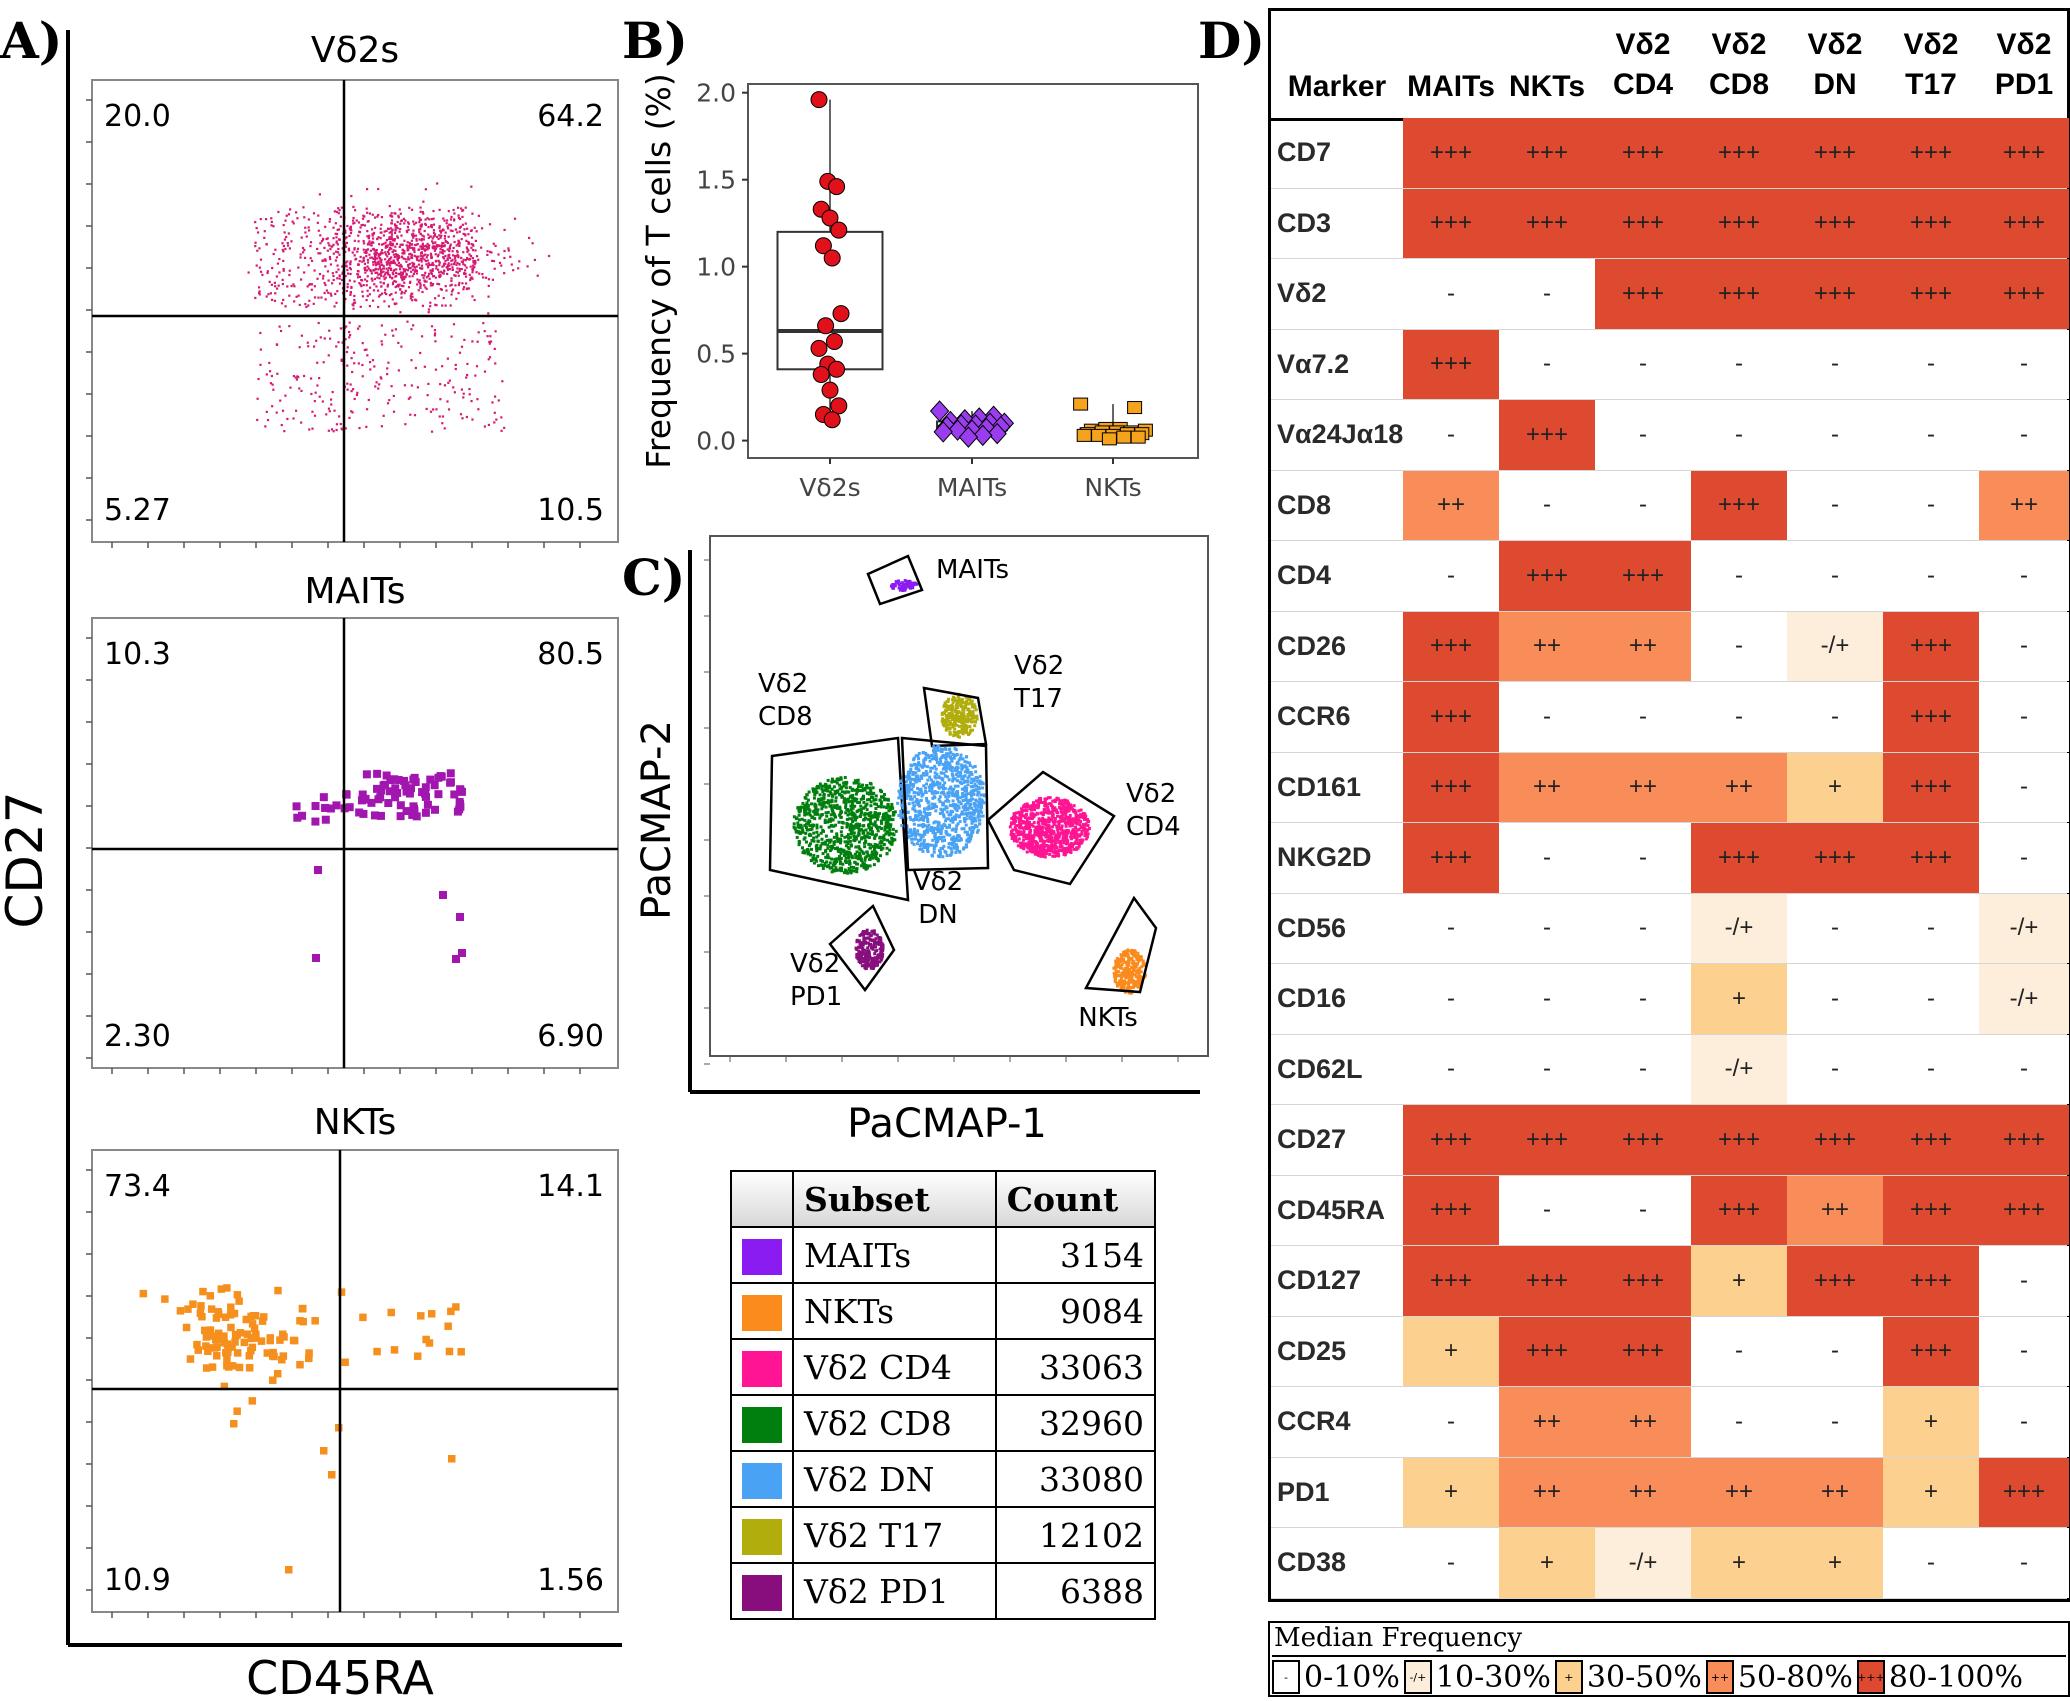  I want to click on flow-plot-frame, so click(355, 311).